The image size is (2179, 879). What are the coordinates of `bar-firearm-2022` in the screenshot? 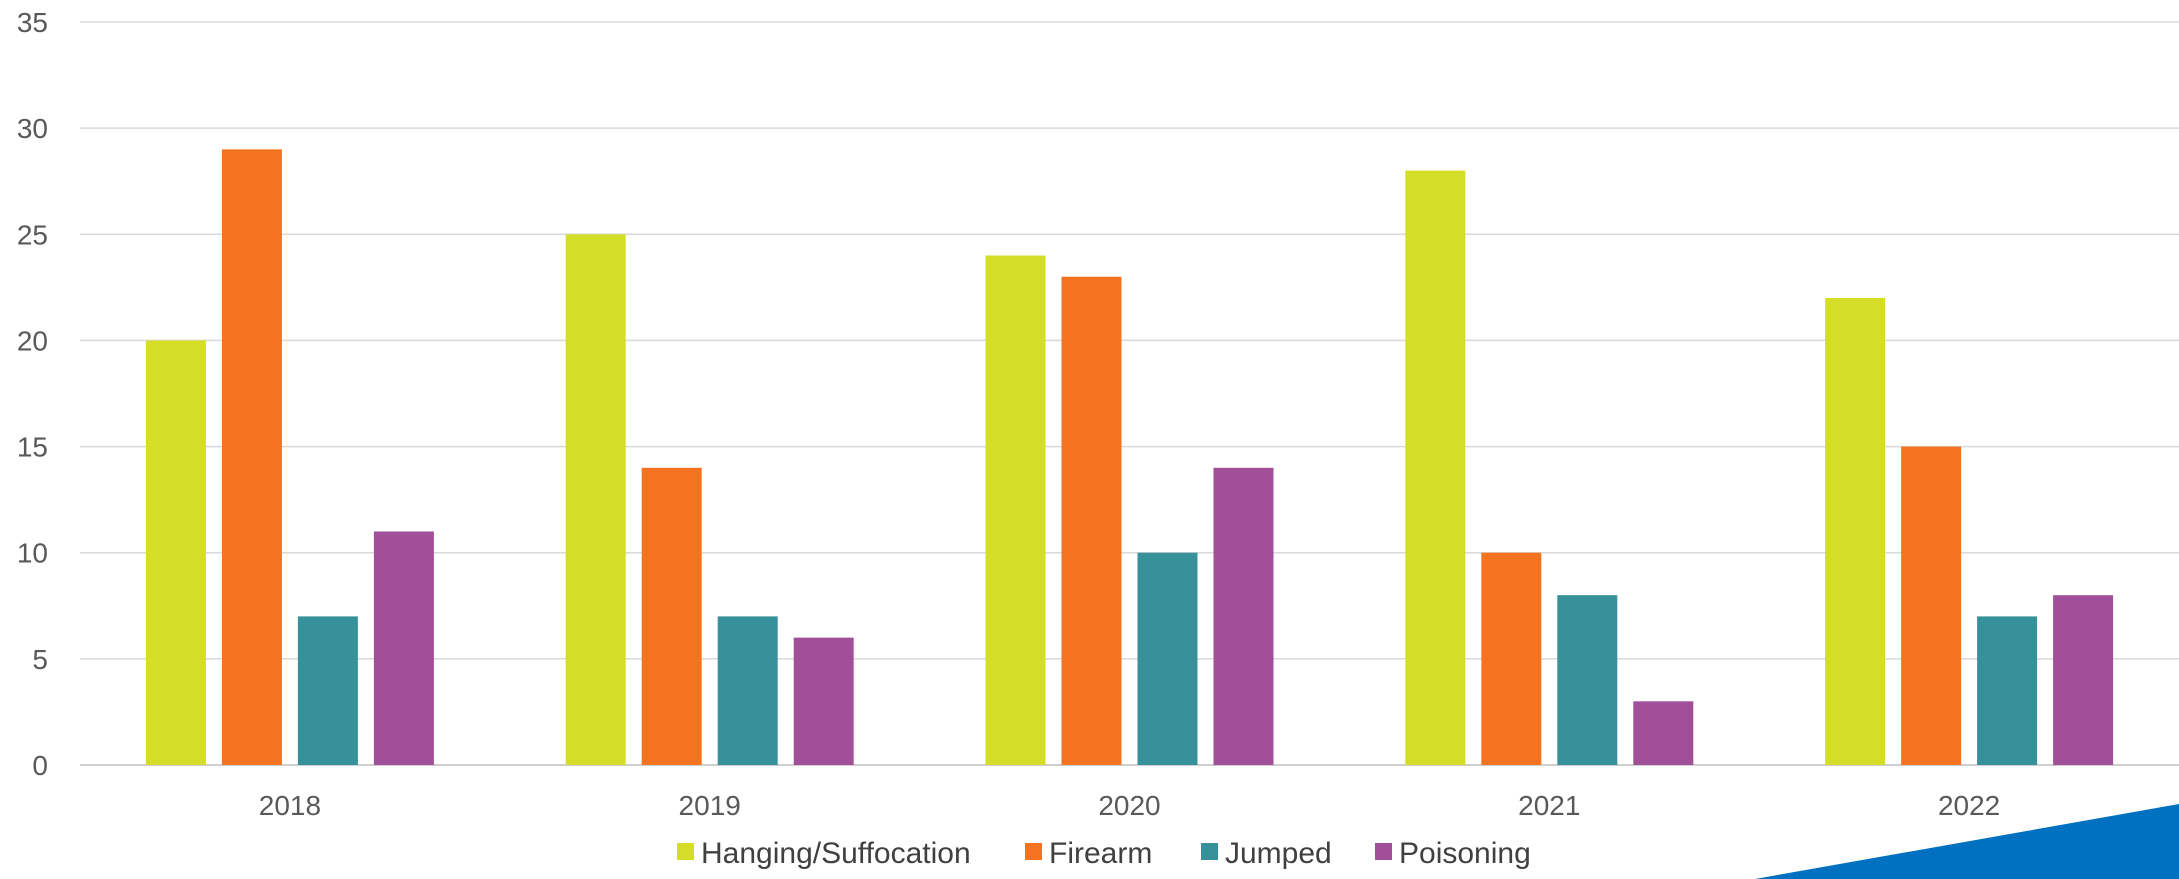 It's located at (1931, 605).